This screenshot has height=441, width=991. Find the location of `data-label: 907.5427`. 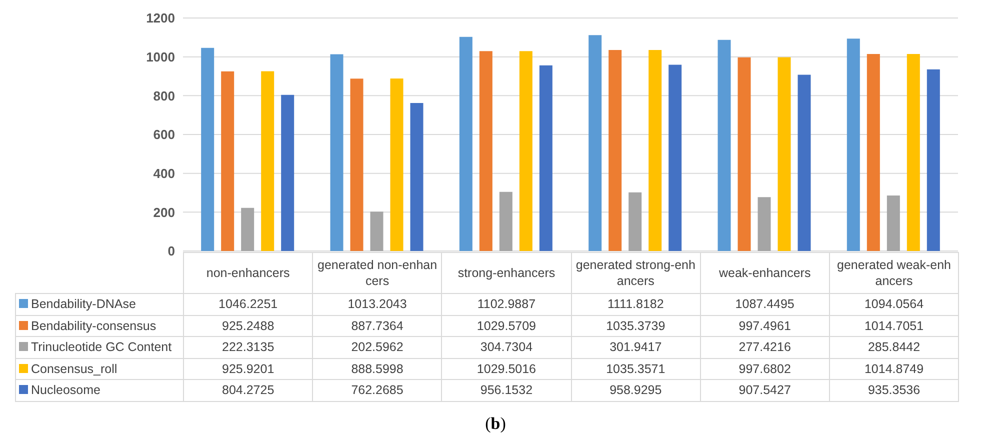

data-label: 907.5427 is located at coordinates (765, 390).